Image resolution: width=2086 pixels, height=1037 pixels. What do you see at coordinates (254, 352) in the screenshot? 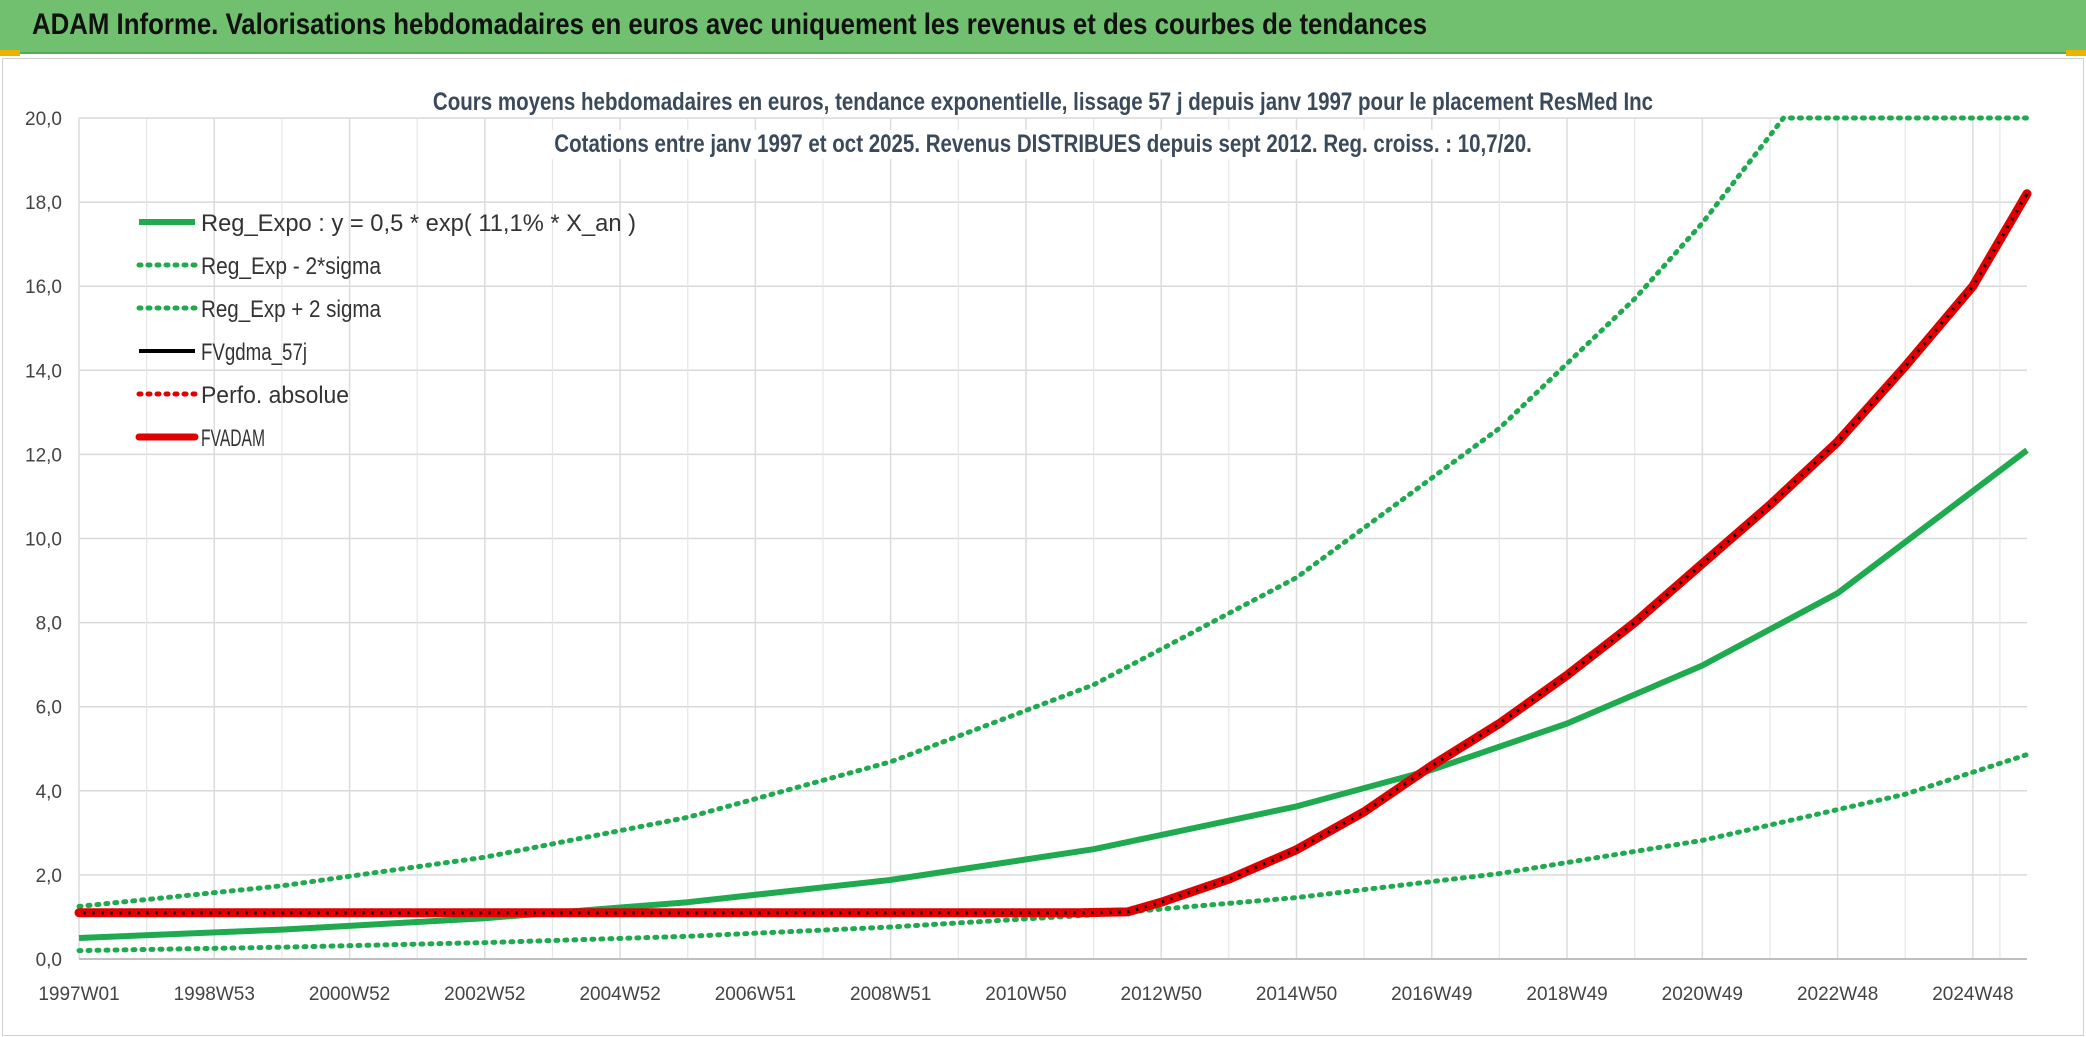
I see `legend-label: FVgdma_57j` at bounding box center [254, 352].